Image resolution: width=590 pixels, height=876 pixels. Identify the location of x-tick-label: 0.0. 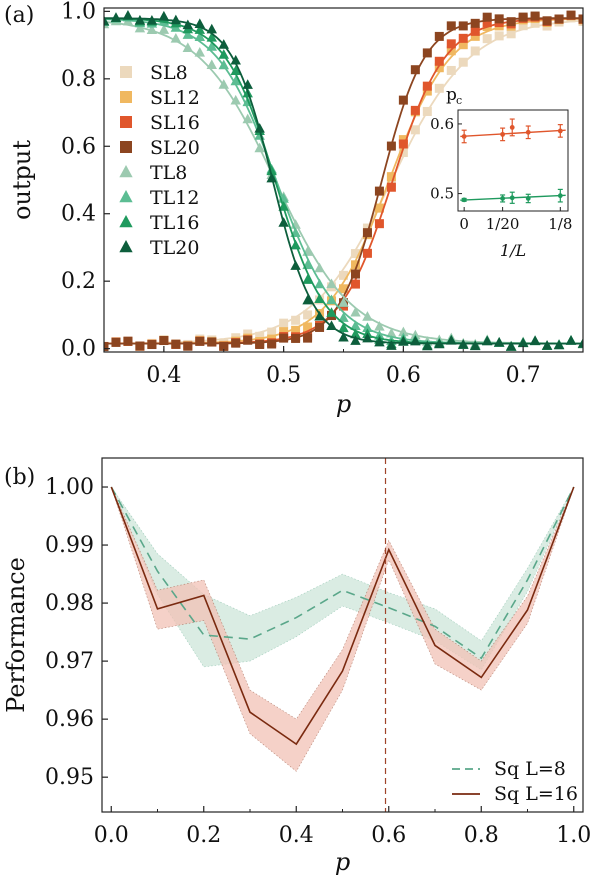
(111, 835).